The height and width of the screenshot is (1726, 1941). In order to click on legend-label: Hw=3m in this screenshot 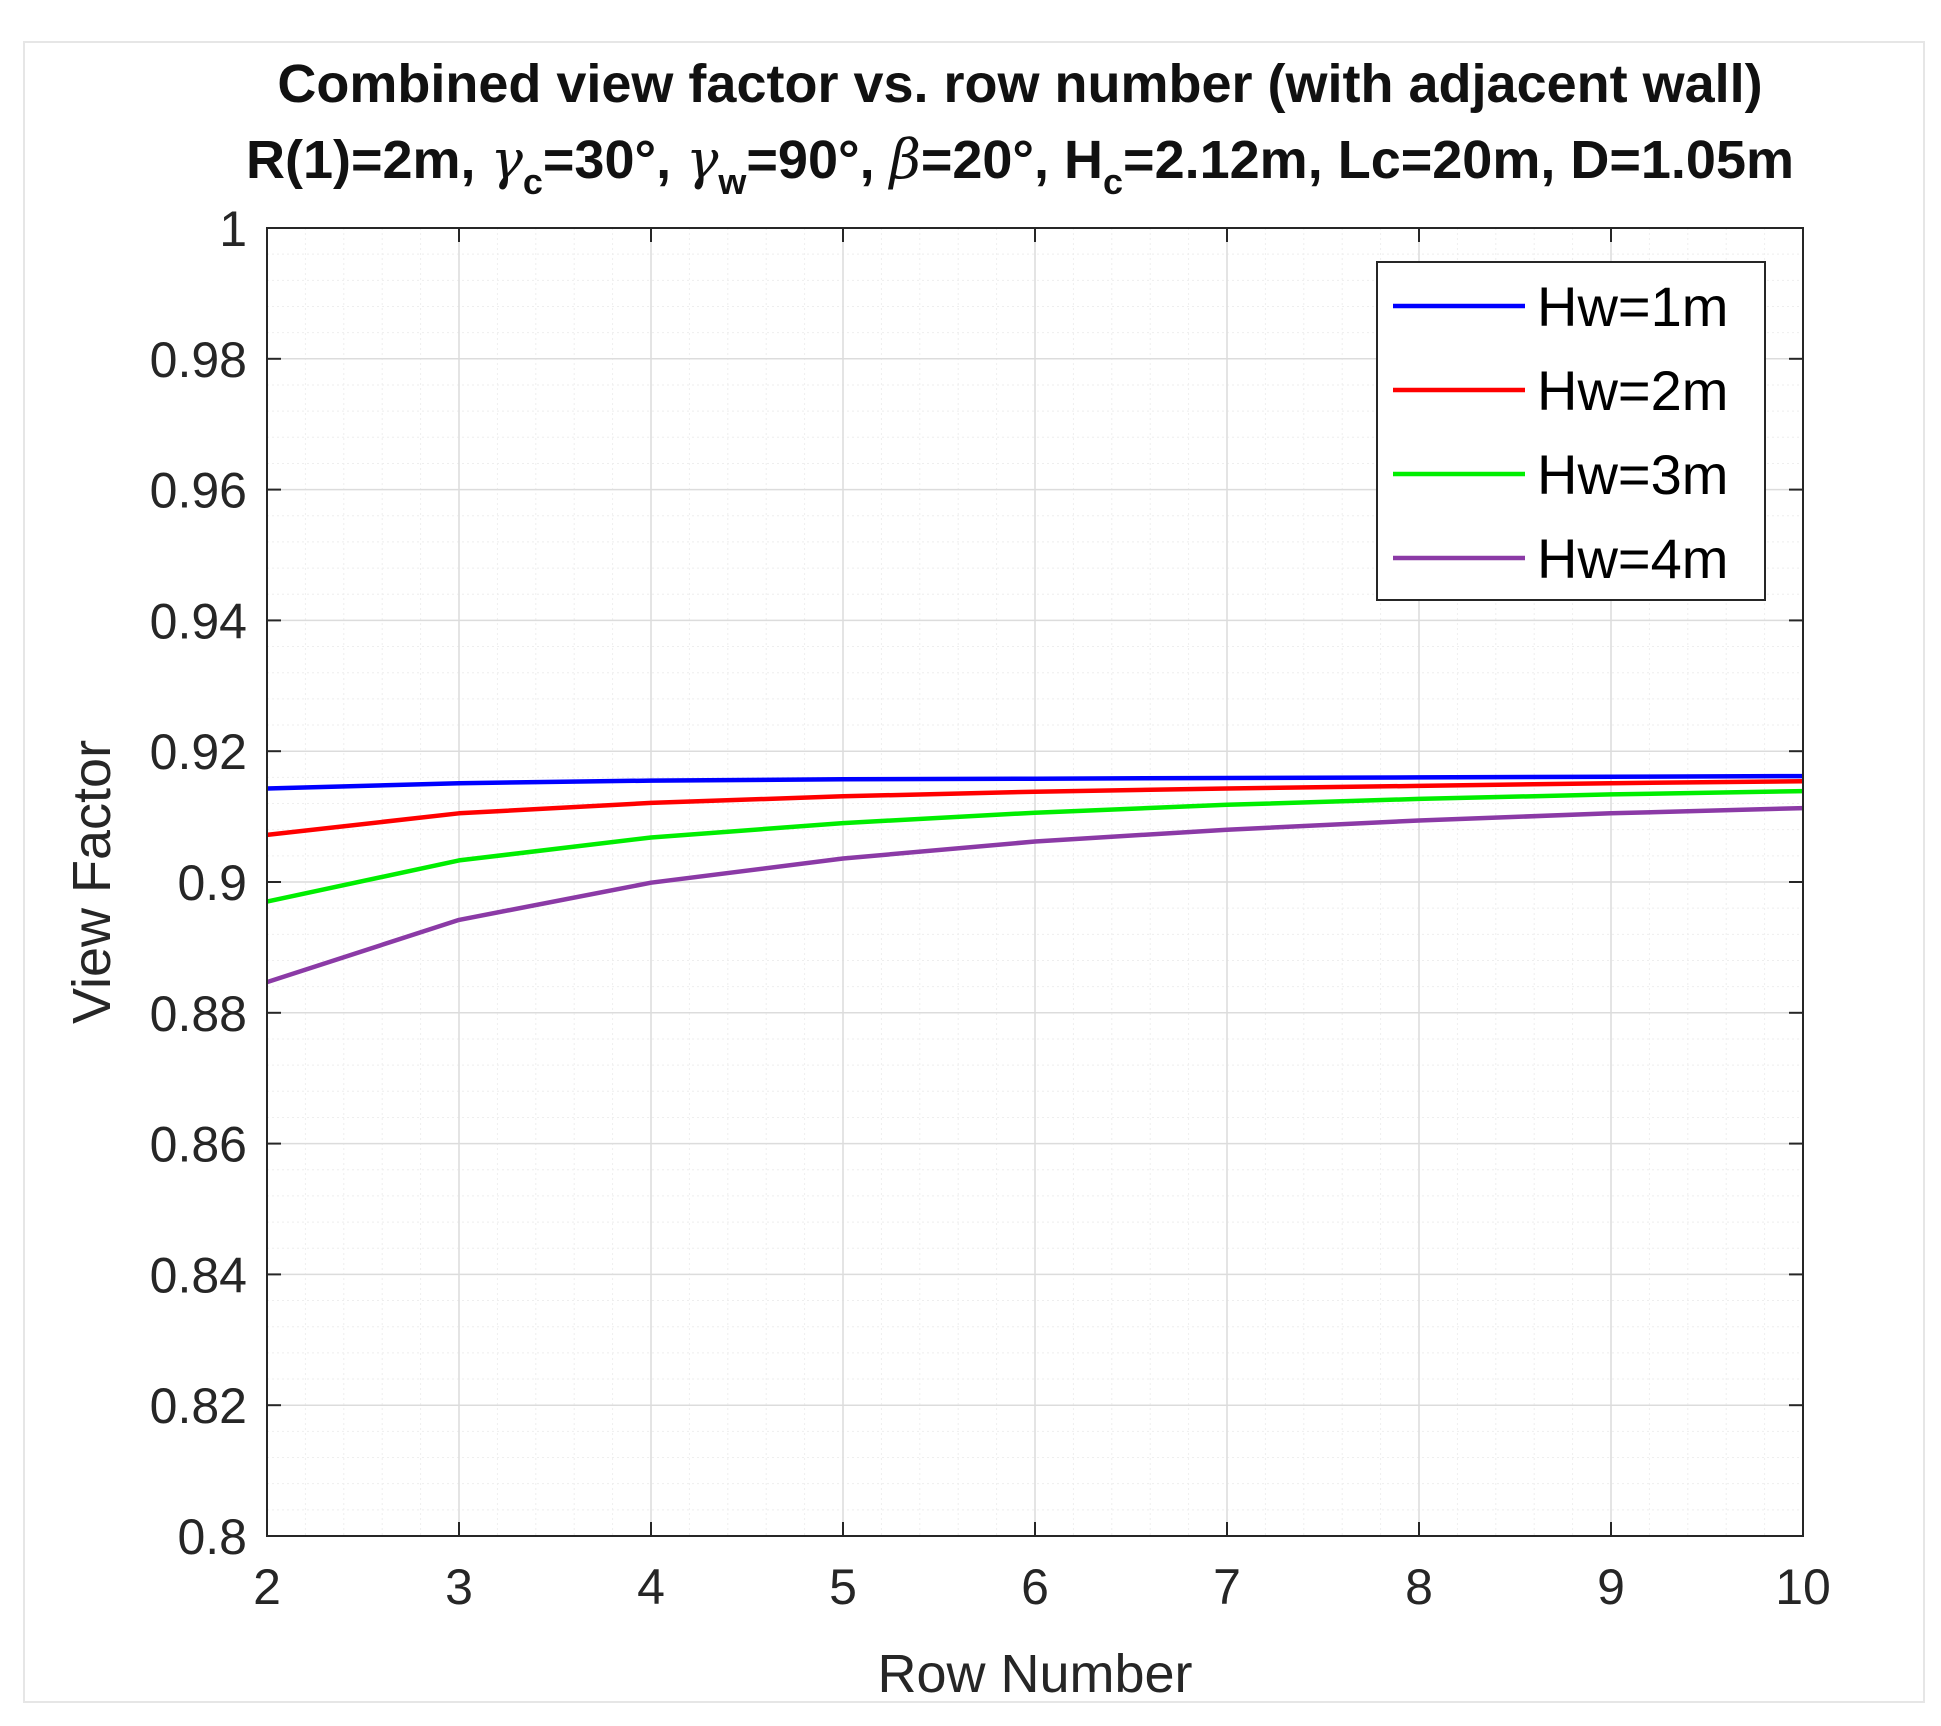, I will do `click(1632, 474)`.